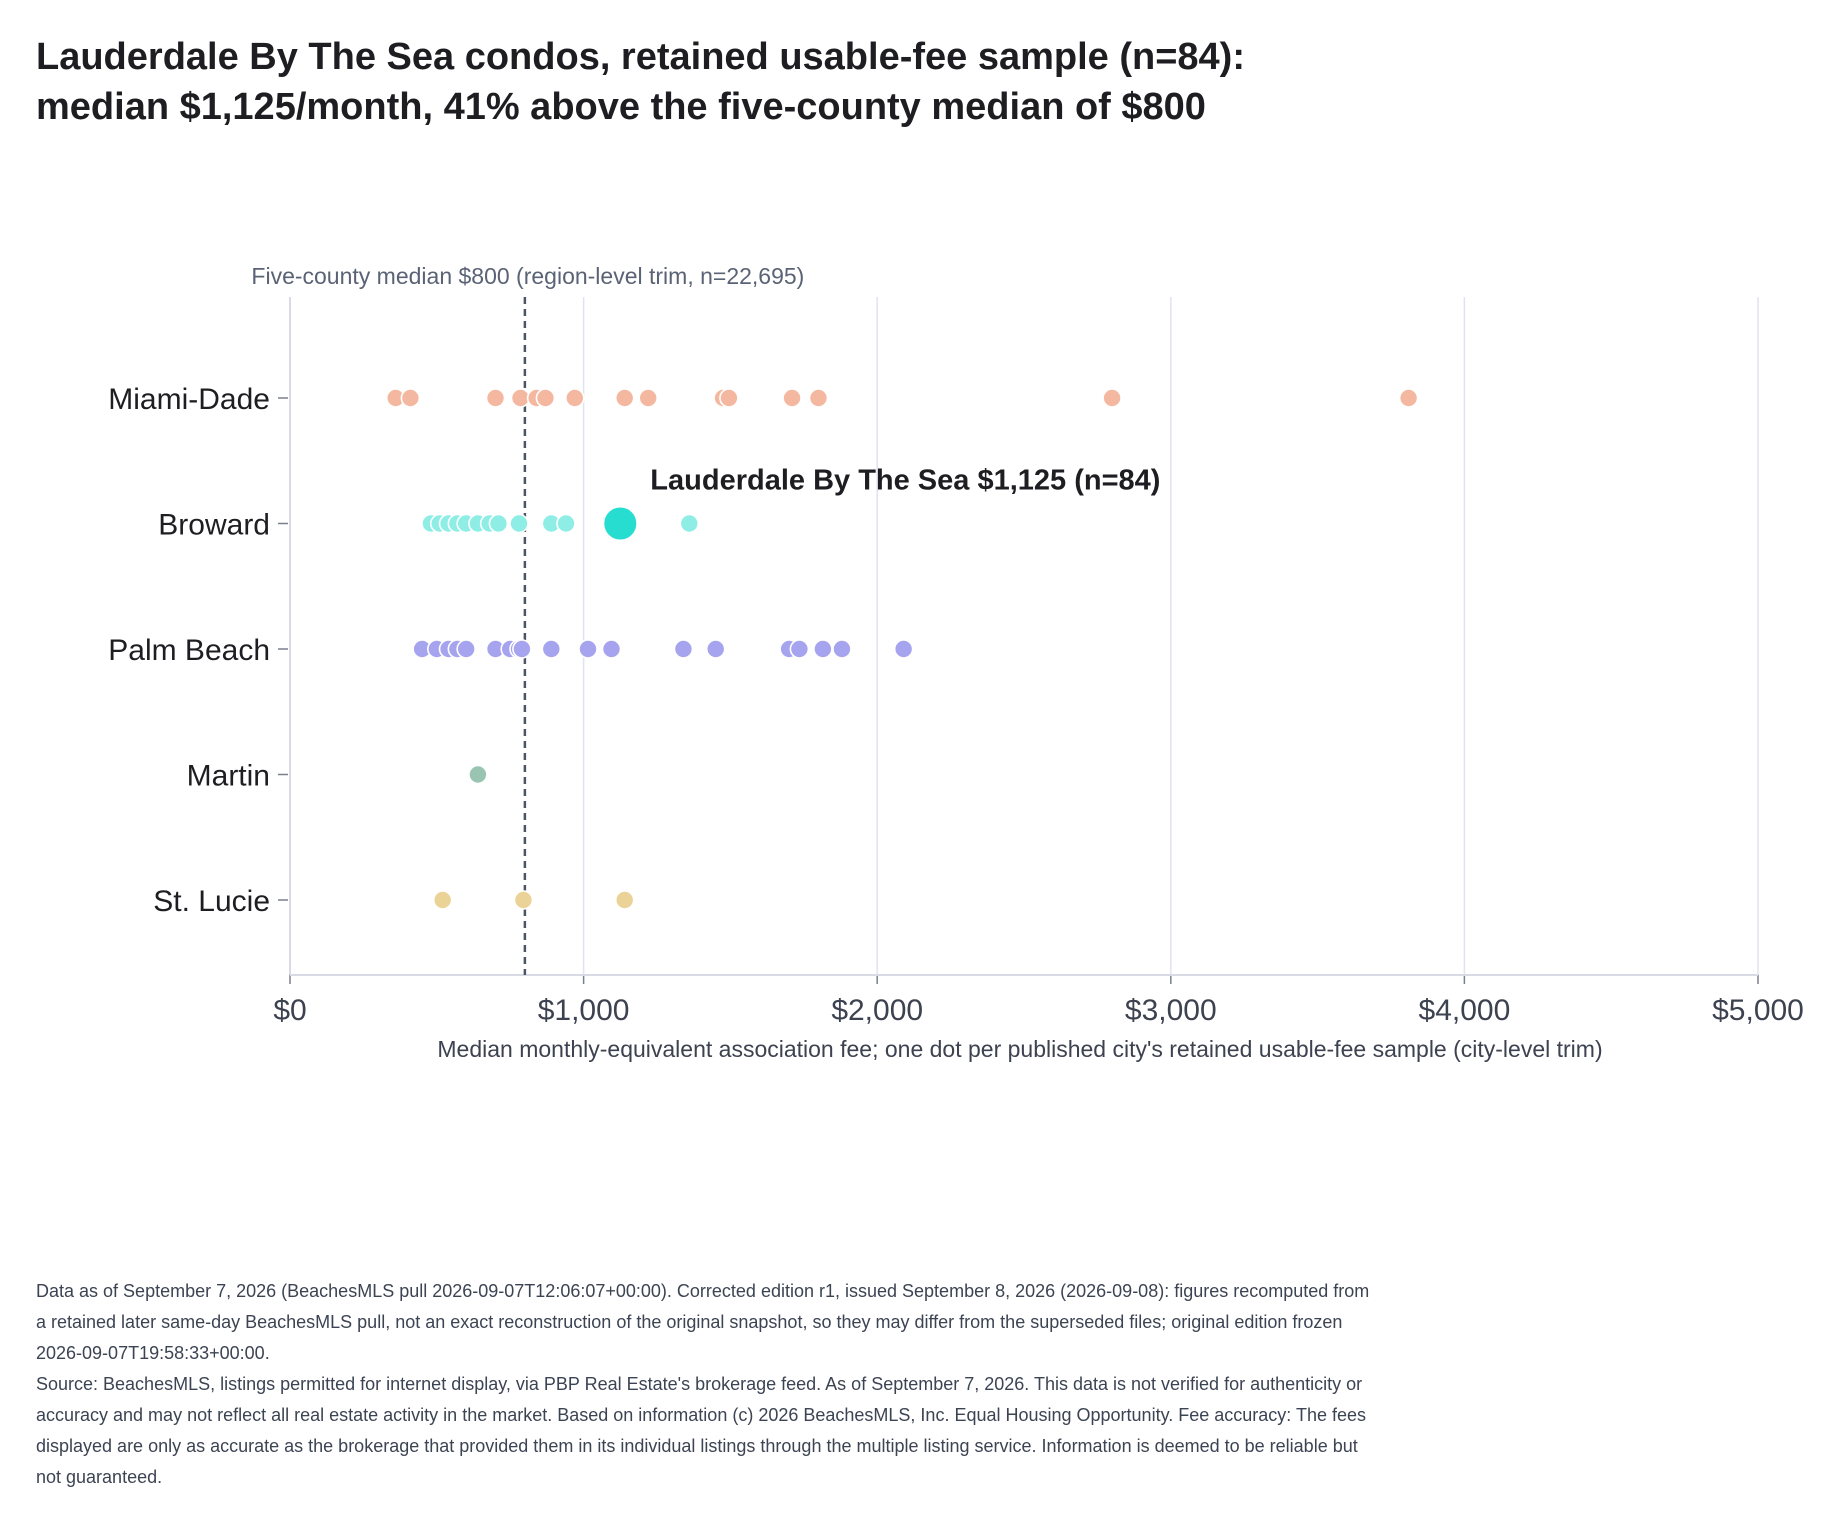 The image size is (1830, 1517). I want to click on x-tick-label: $5,000, so click(1758, 1010).